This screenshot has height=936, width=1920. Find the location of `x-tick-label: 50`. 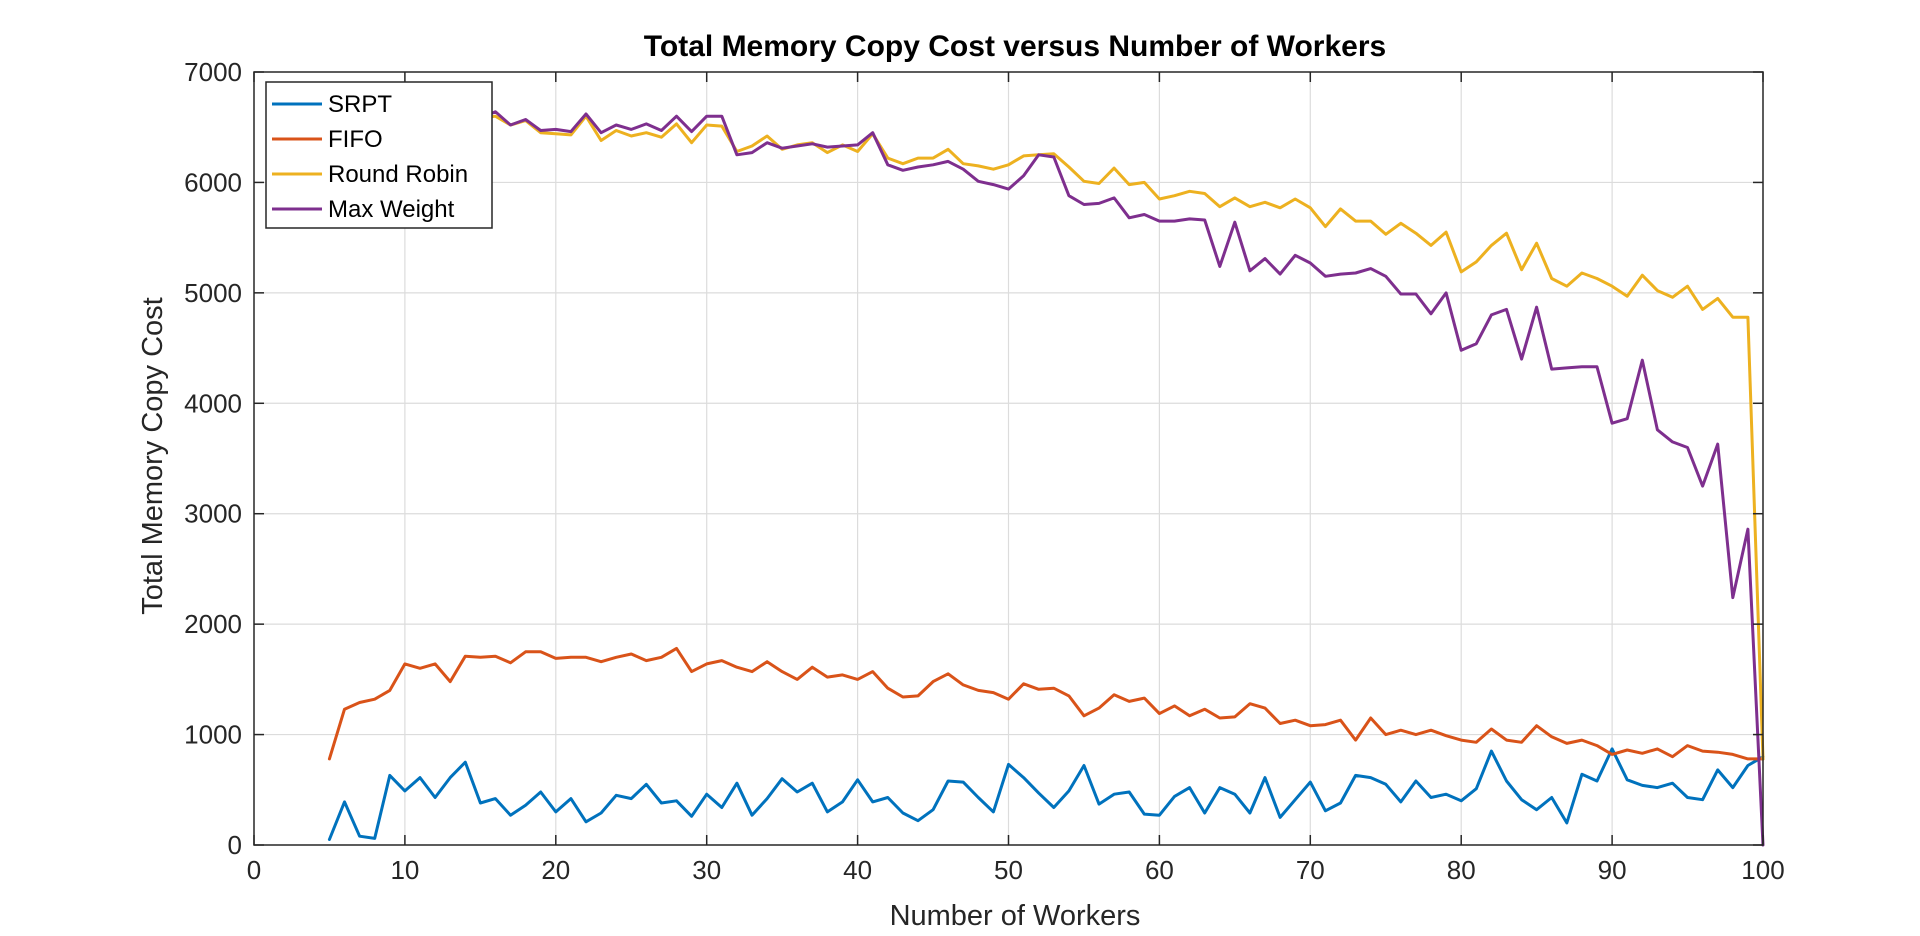

x-tick-label: 50 is located at coordinates (1008, 870).